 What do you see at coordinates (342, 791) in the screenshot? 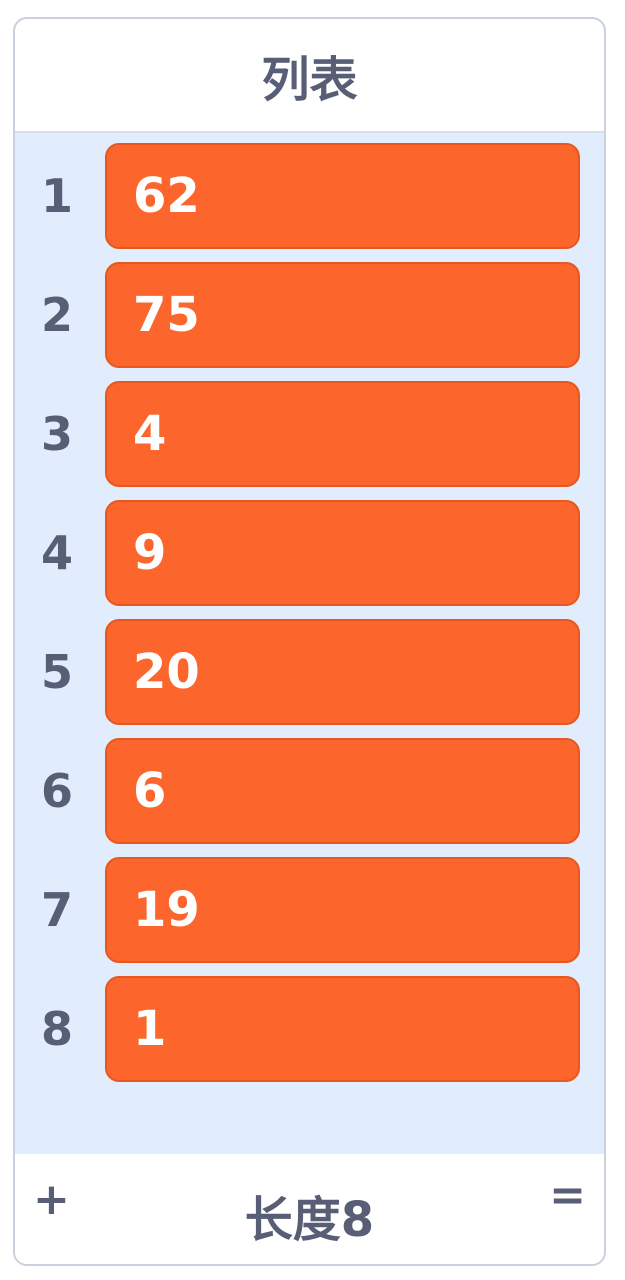
I see `item-value: 6` at bounding box center [342, 791].